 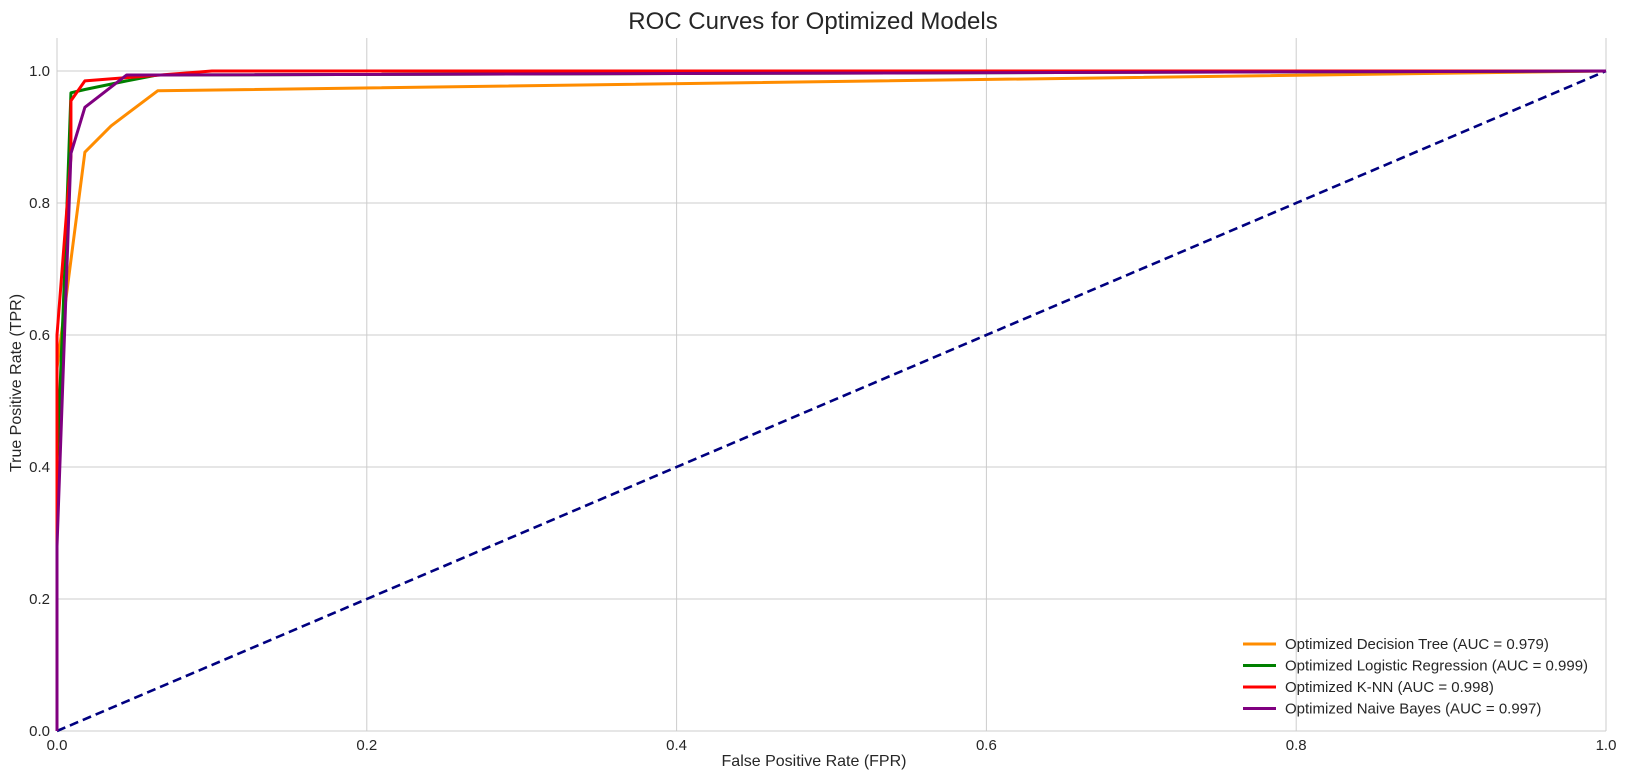 I want to click on legend-label: Optimized Naive Bayes (AUC = 0.997), so click(x=1413, y=709).